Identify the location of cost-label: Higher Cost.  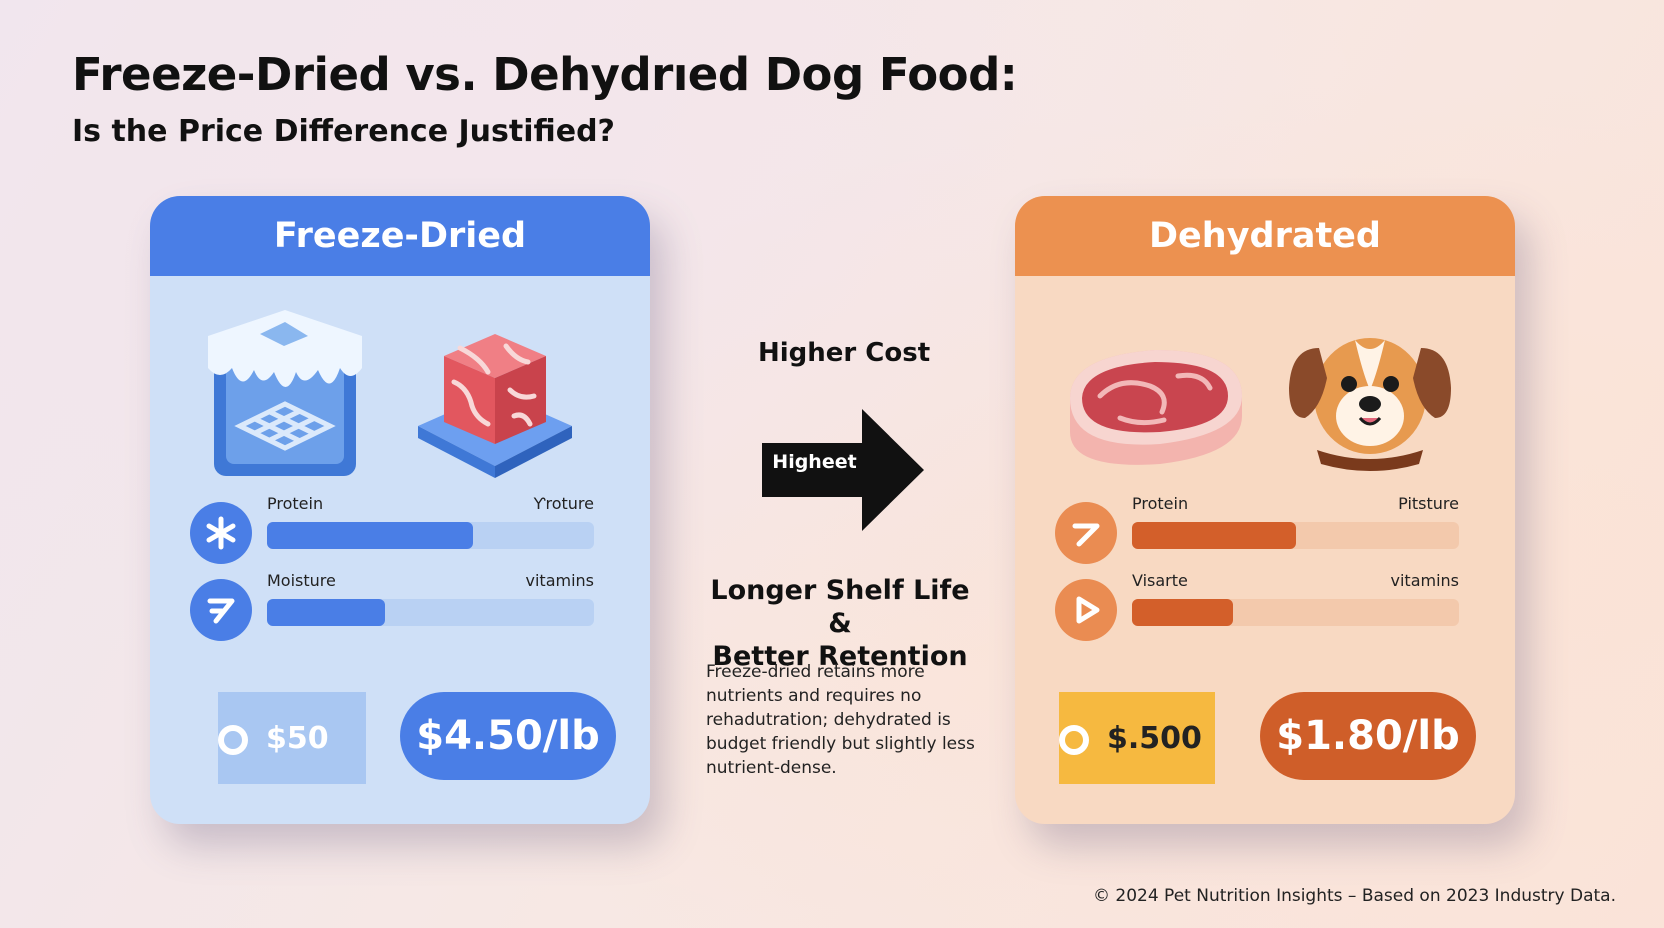
(844, 353).